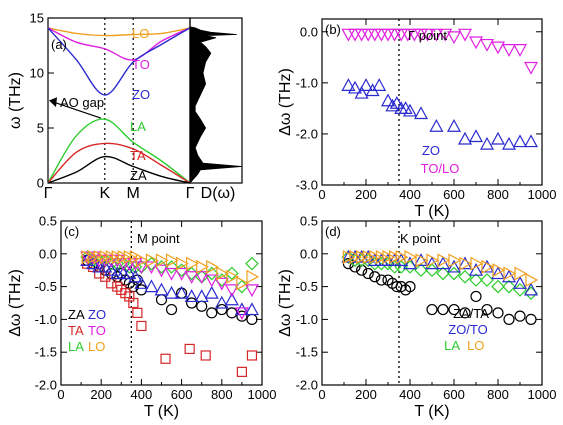 The height and width of the screenshot is (425, 563). Describe the element at coordinates (158, 238) in the screenshot. I see `panel-c-title: M point` at that location.